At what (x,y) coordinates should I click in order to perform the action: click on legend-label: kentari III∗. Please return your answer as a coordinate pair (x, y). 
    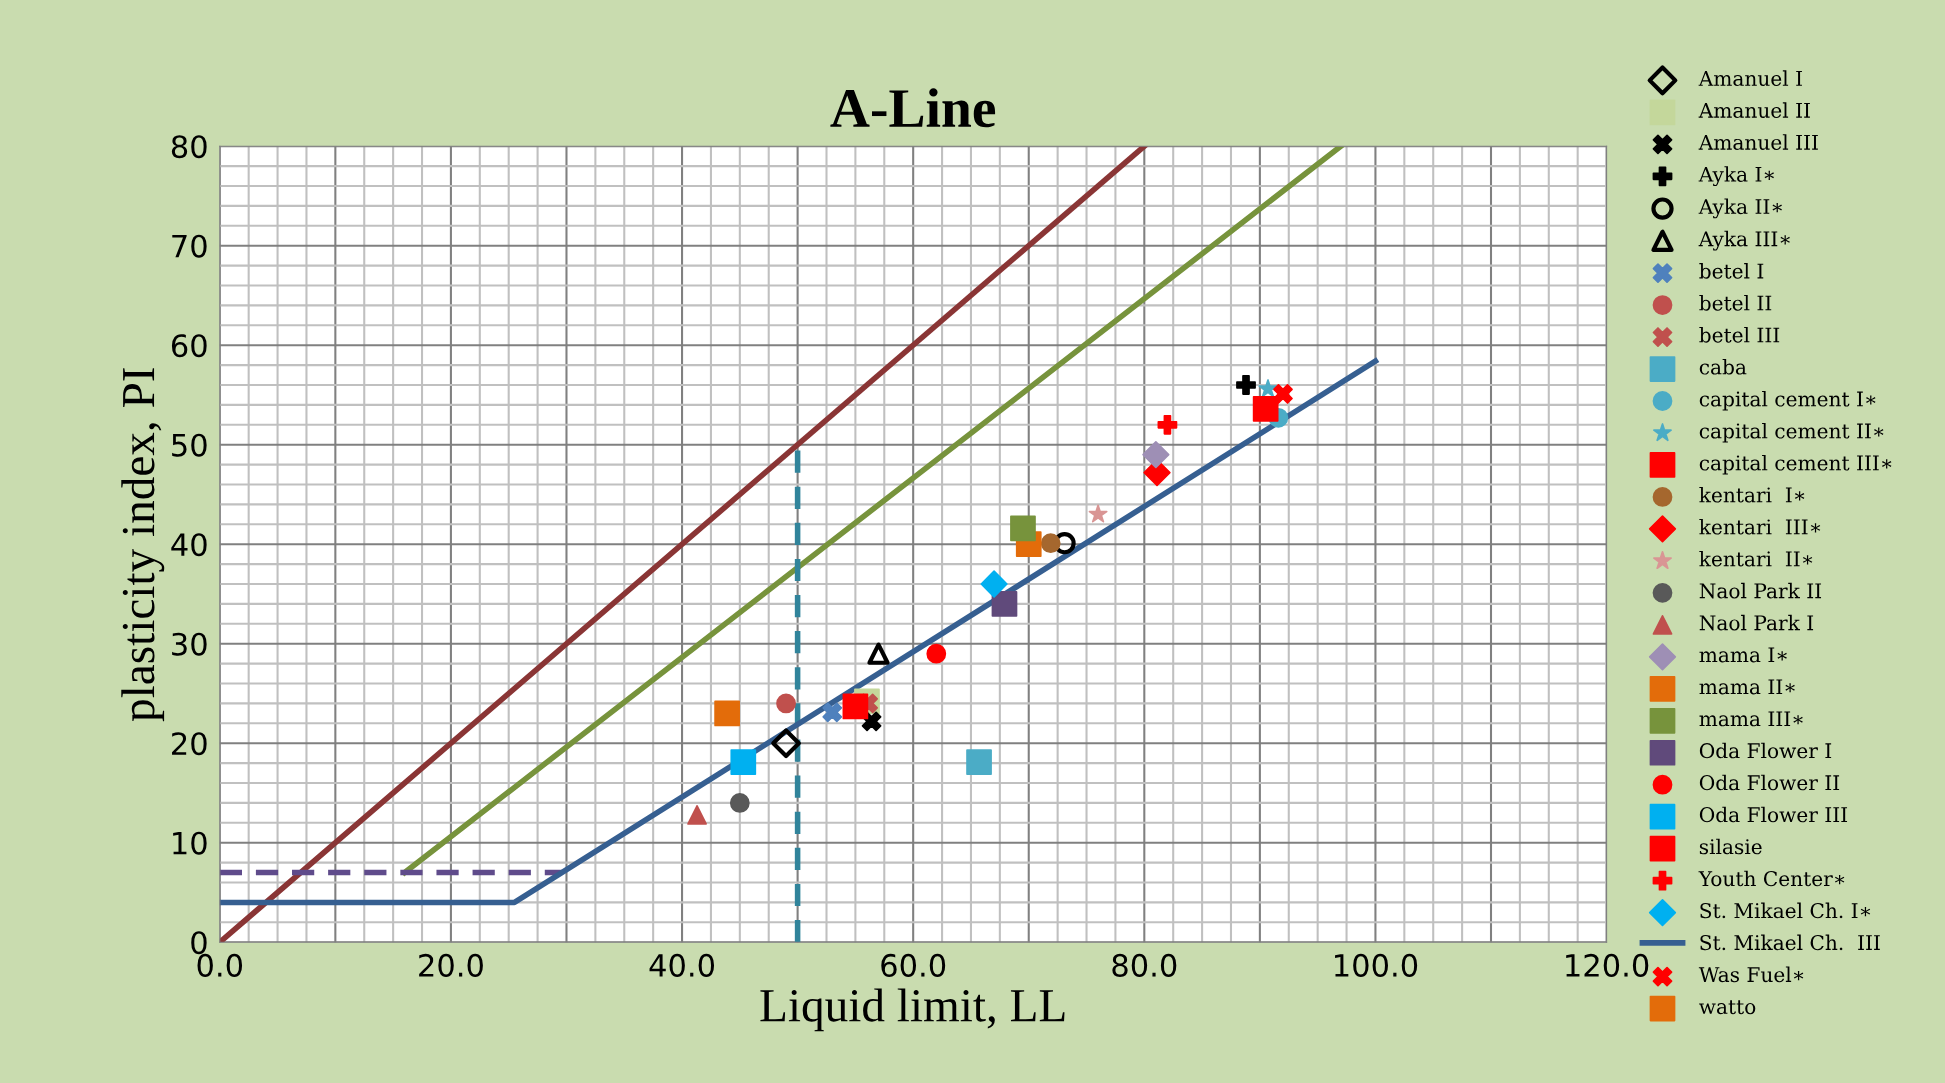
    Looking at the image, I should click on (1760, 526).